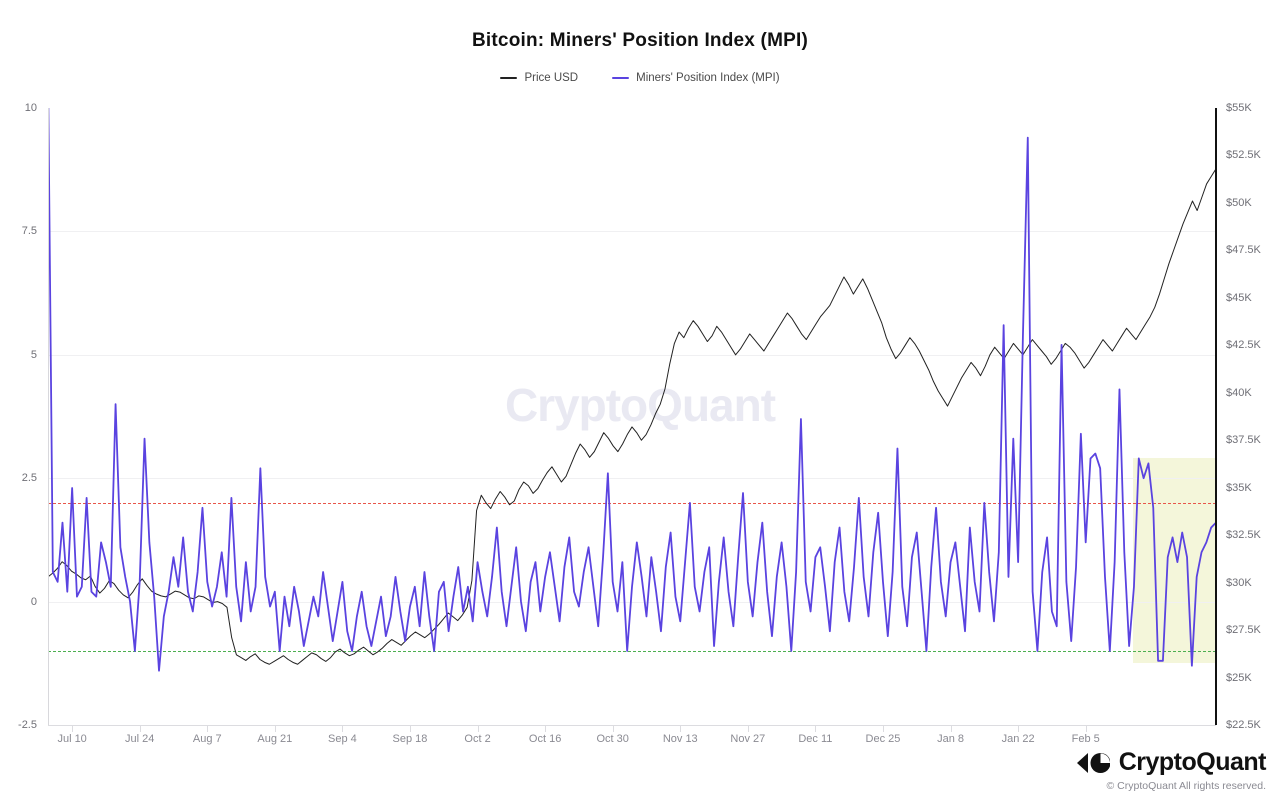 This screenshot has width=1280, height=800. I want to click on x-axis-tick-label: Oct 30, so click(612, 739).